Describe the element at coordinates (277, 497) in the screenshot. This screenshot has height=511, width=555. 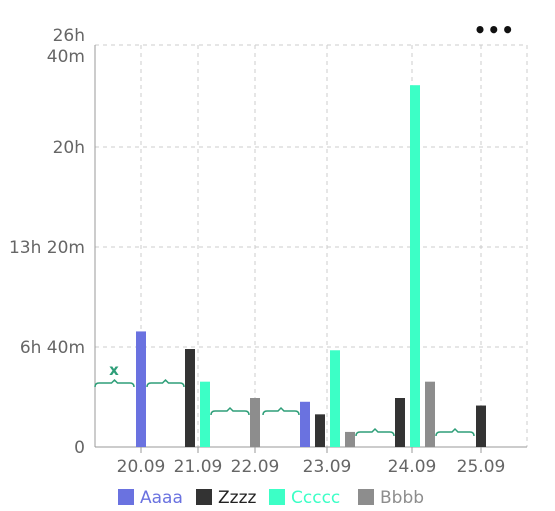
I see `legend-swatch-ccccc` at that location.